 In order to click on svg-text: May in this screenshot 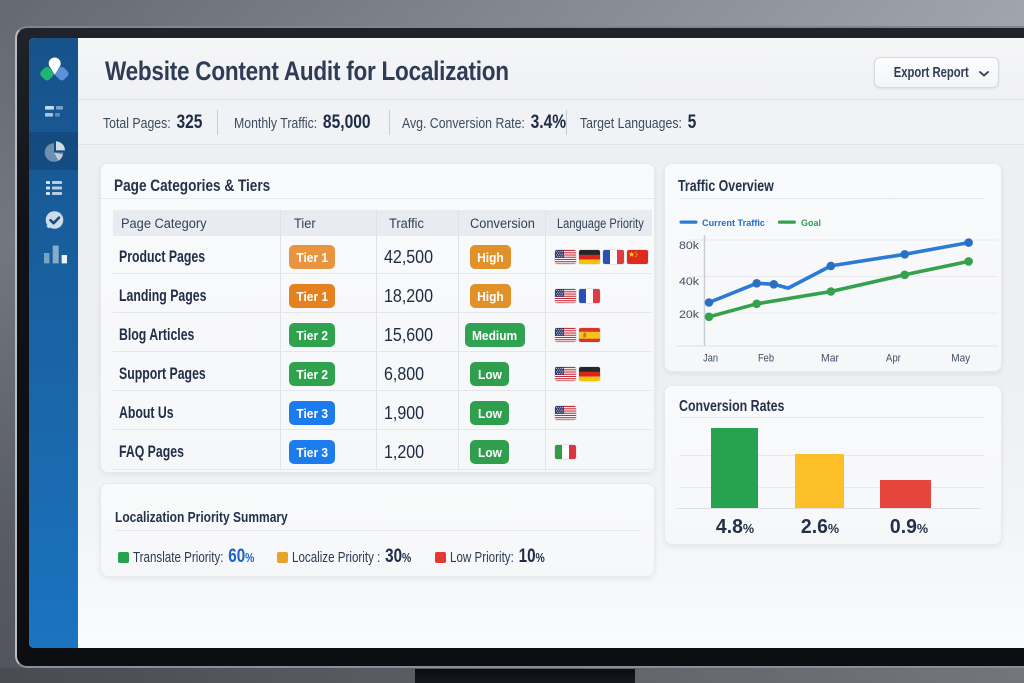, I will do `click(960, 359)`.